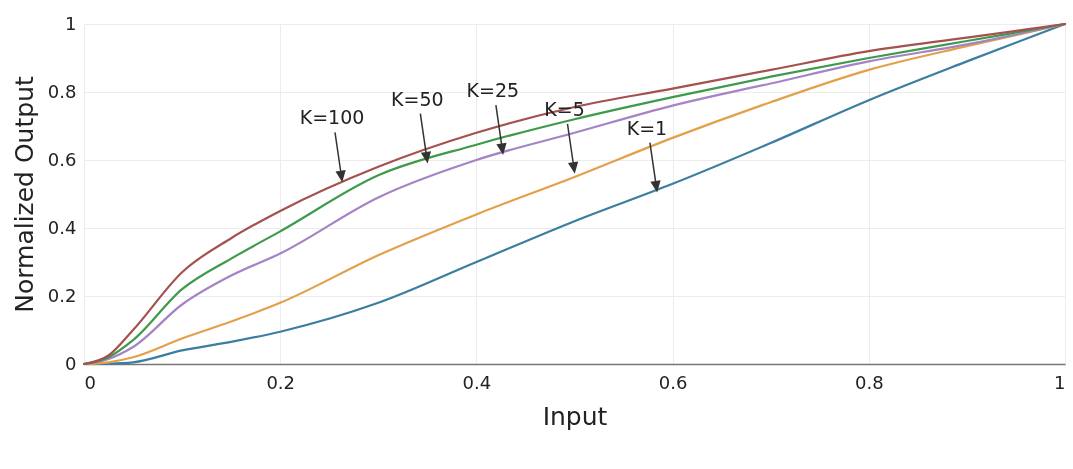 The height and width of the screenshot is (469, 1073). What do you see at coordinates (62, 91) in the screenshot?
I see `y-tick-label: 0.8` at bounding box center [62, 91].